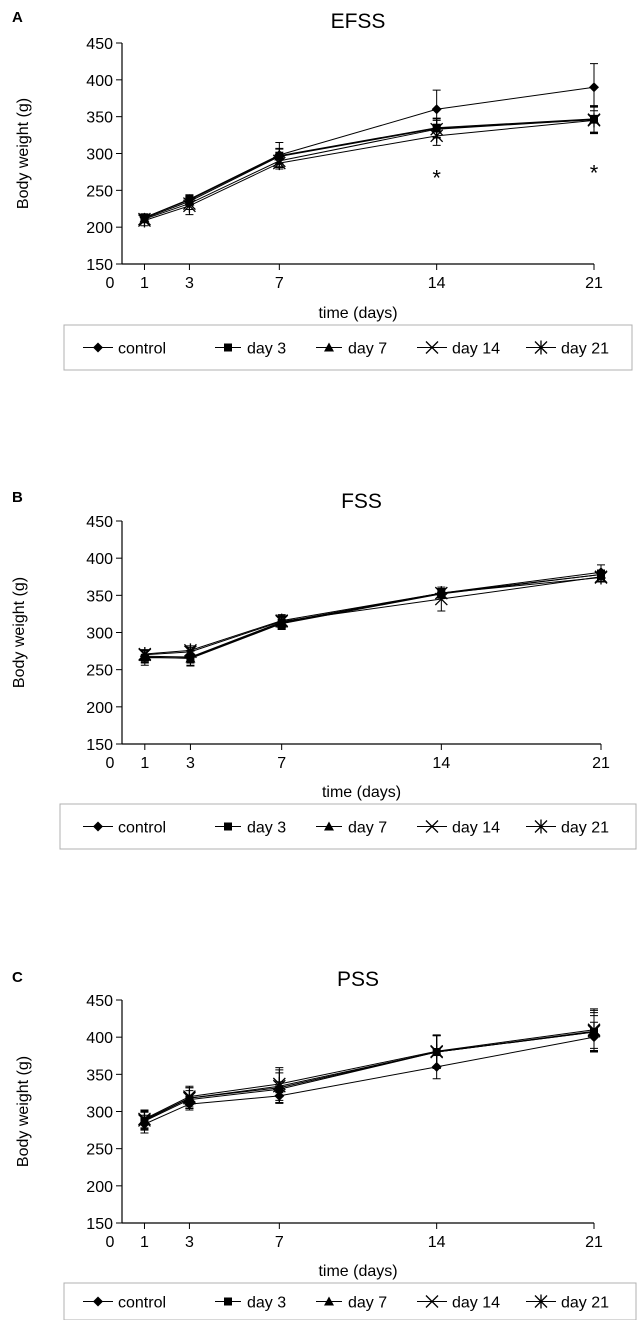 The image size is (637, 1320). I want to click on x-tick-label: 7, so click(279, 1242).